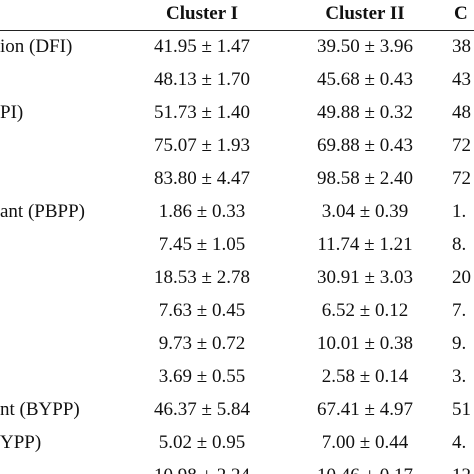  I want to click on row-label: ant (PBPP), so click(42, 211).